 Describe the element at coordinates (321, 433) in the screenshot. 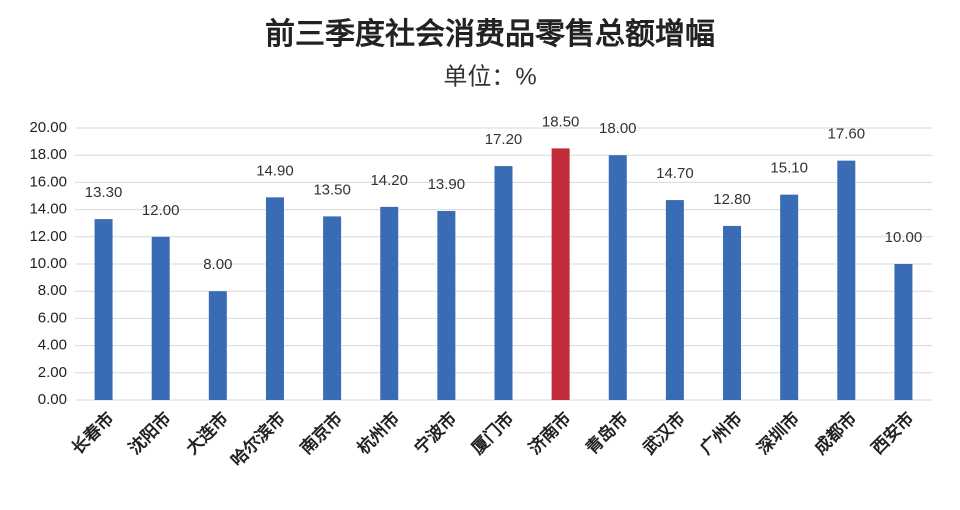

I see `x-tick-label: 南京市` at that location.